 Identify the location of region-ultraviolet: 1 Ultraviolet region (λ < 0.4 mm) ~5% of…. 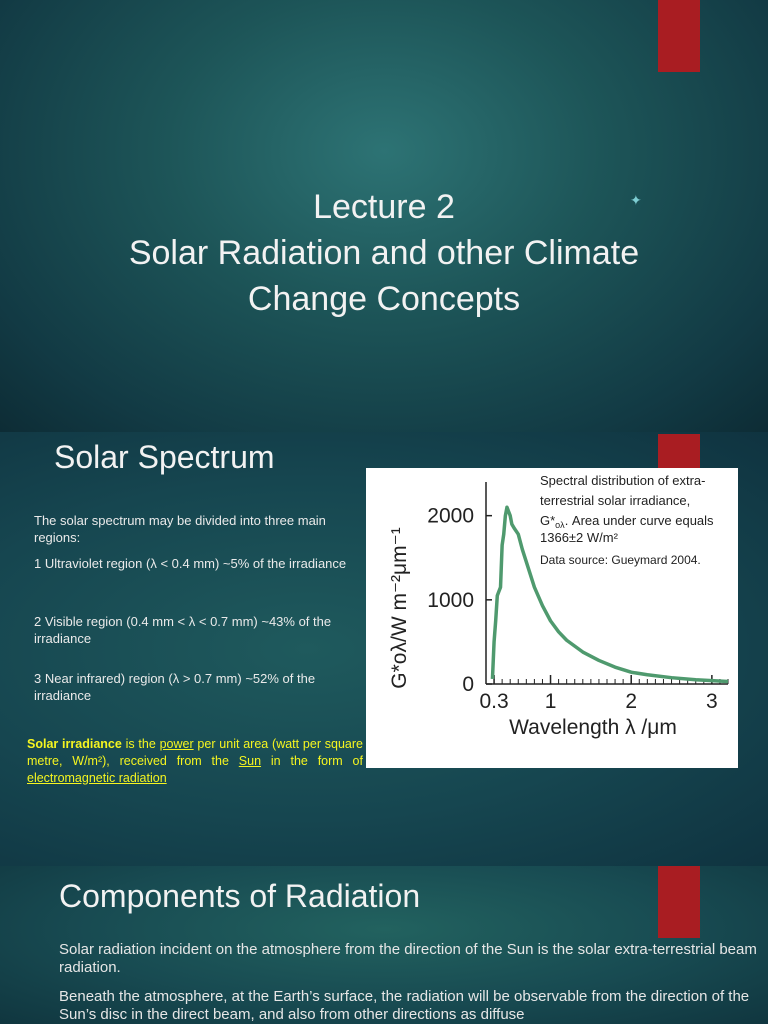
(190, 563).